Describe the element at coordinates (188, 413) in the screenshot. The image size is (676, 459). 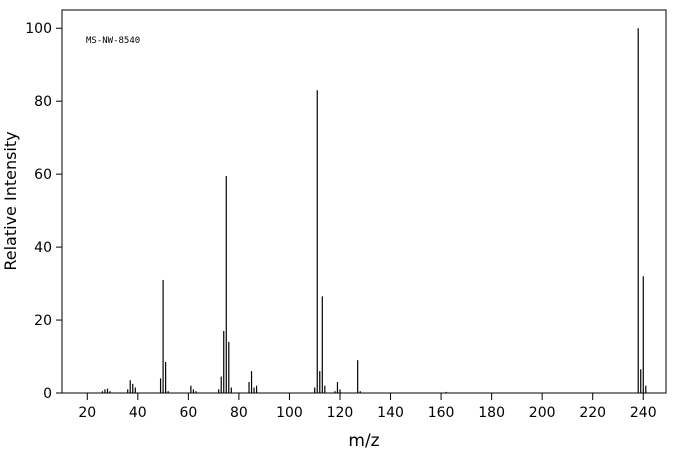
I see `x-tick-label: 60` at that location.